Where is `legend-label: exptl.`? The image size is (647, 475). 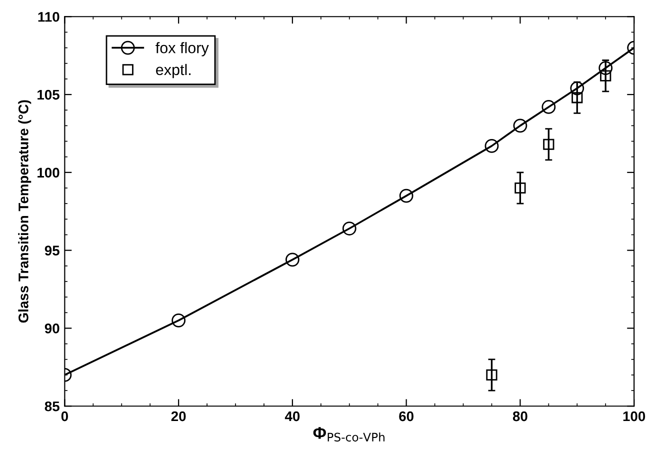
legend-label: exptl. is located at coordinates (173, 71).